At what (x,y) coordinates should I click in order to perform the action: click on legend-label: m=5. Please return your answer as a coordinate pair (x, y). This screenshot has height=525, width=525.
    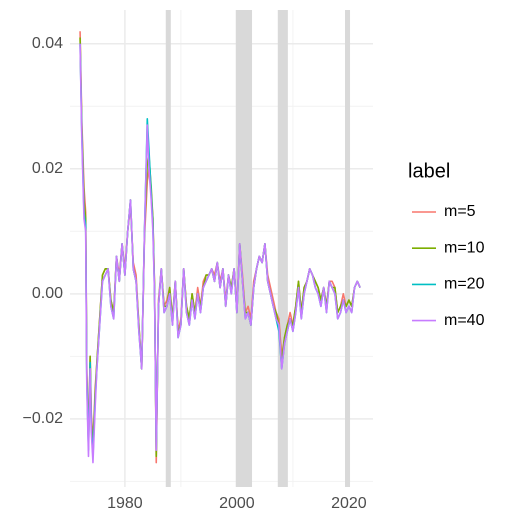
    Looking at the image, I should click on (460, 211).